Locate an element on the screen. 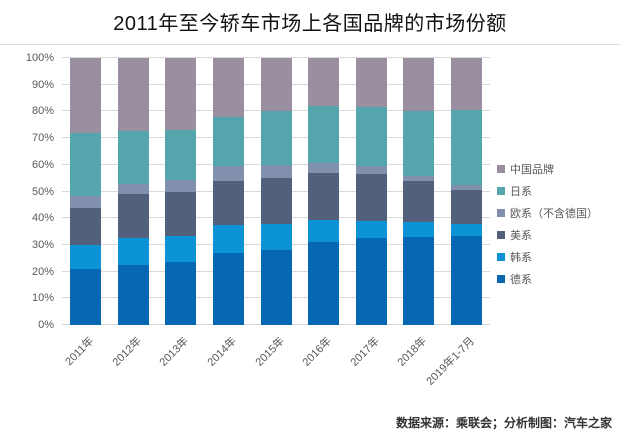 This screenshot has width=620, height=441. x-label-cell: 2012年 is located at coordinates (134, 361).